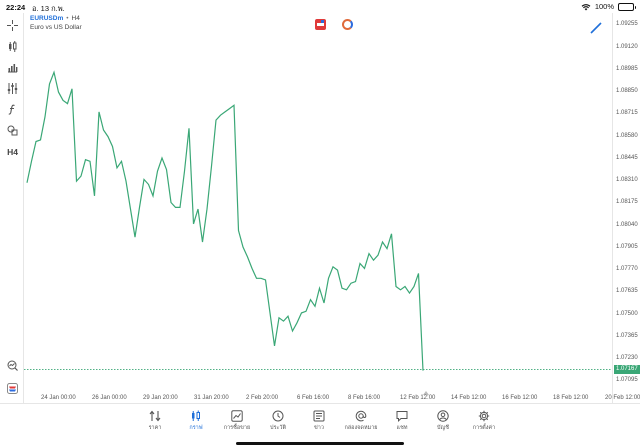 The image size is (640, 447). I want to click on nav-label: ประวัติ, so click(278, 428).